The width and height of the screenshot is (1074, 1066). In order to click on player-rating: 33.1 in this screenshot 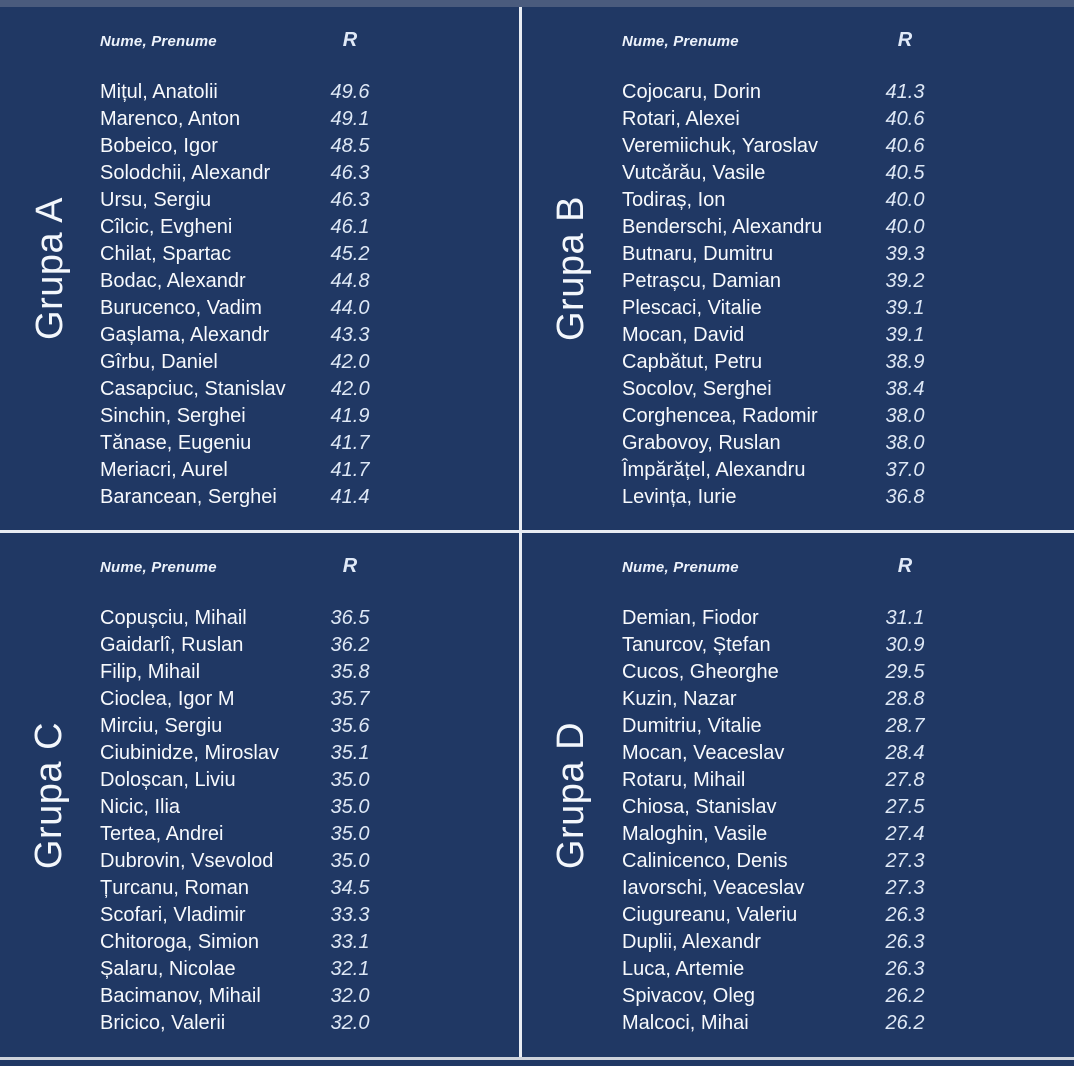, I will do `click(350, 942)`.